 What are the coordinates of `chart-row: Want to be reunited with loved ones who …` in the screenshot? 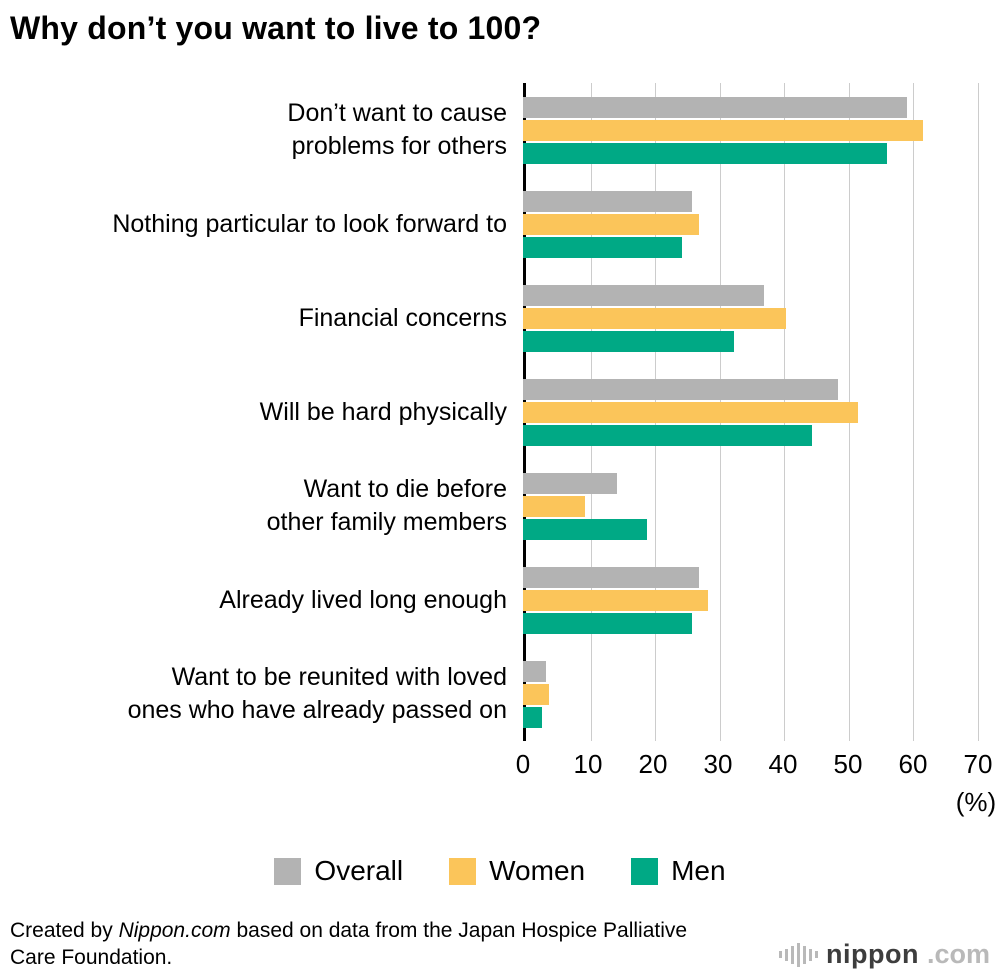 It's located at (500, 694).